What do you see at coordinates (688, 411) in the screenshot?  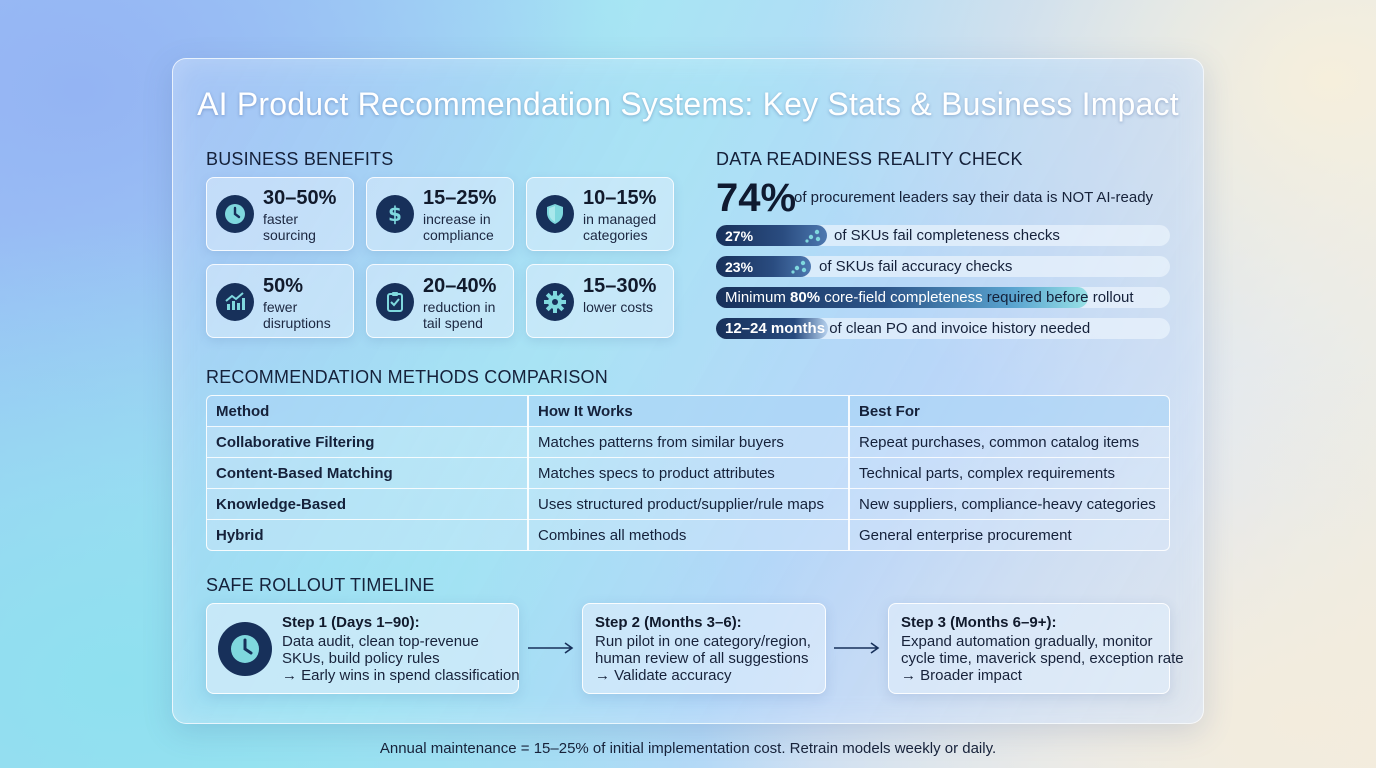 I see `table-header-row: Method How It Works Best For` at bounding box center [688, 411].